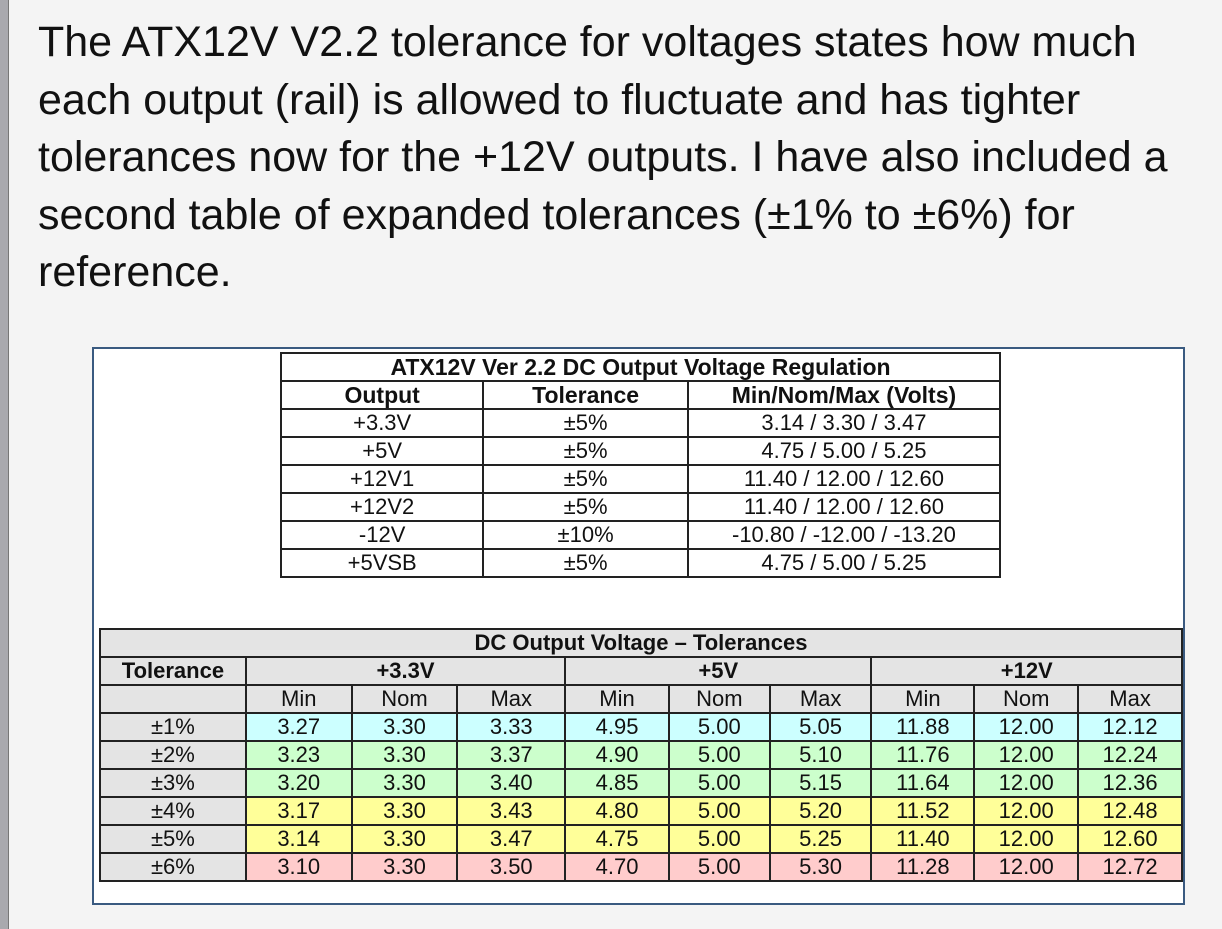 This screenshot has width=1222, height=929. Describe the element at coordinates (382, 423) in the screenshot. I see `output-cell: +3.3V` at that location.